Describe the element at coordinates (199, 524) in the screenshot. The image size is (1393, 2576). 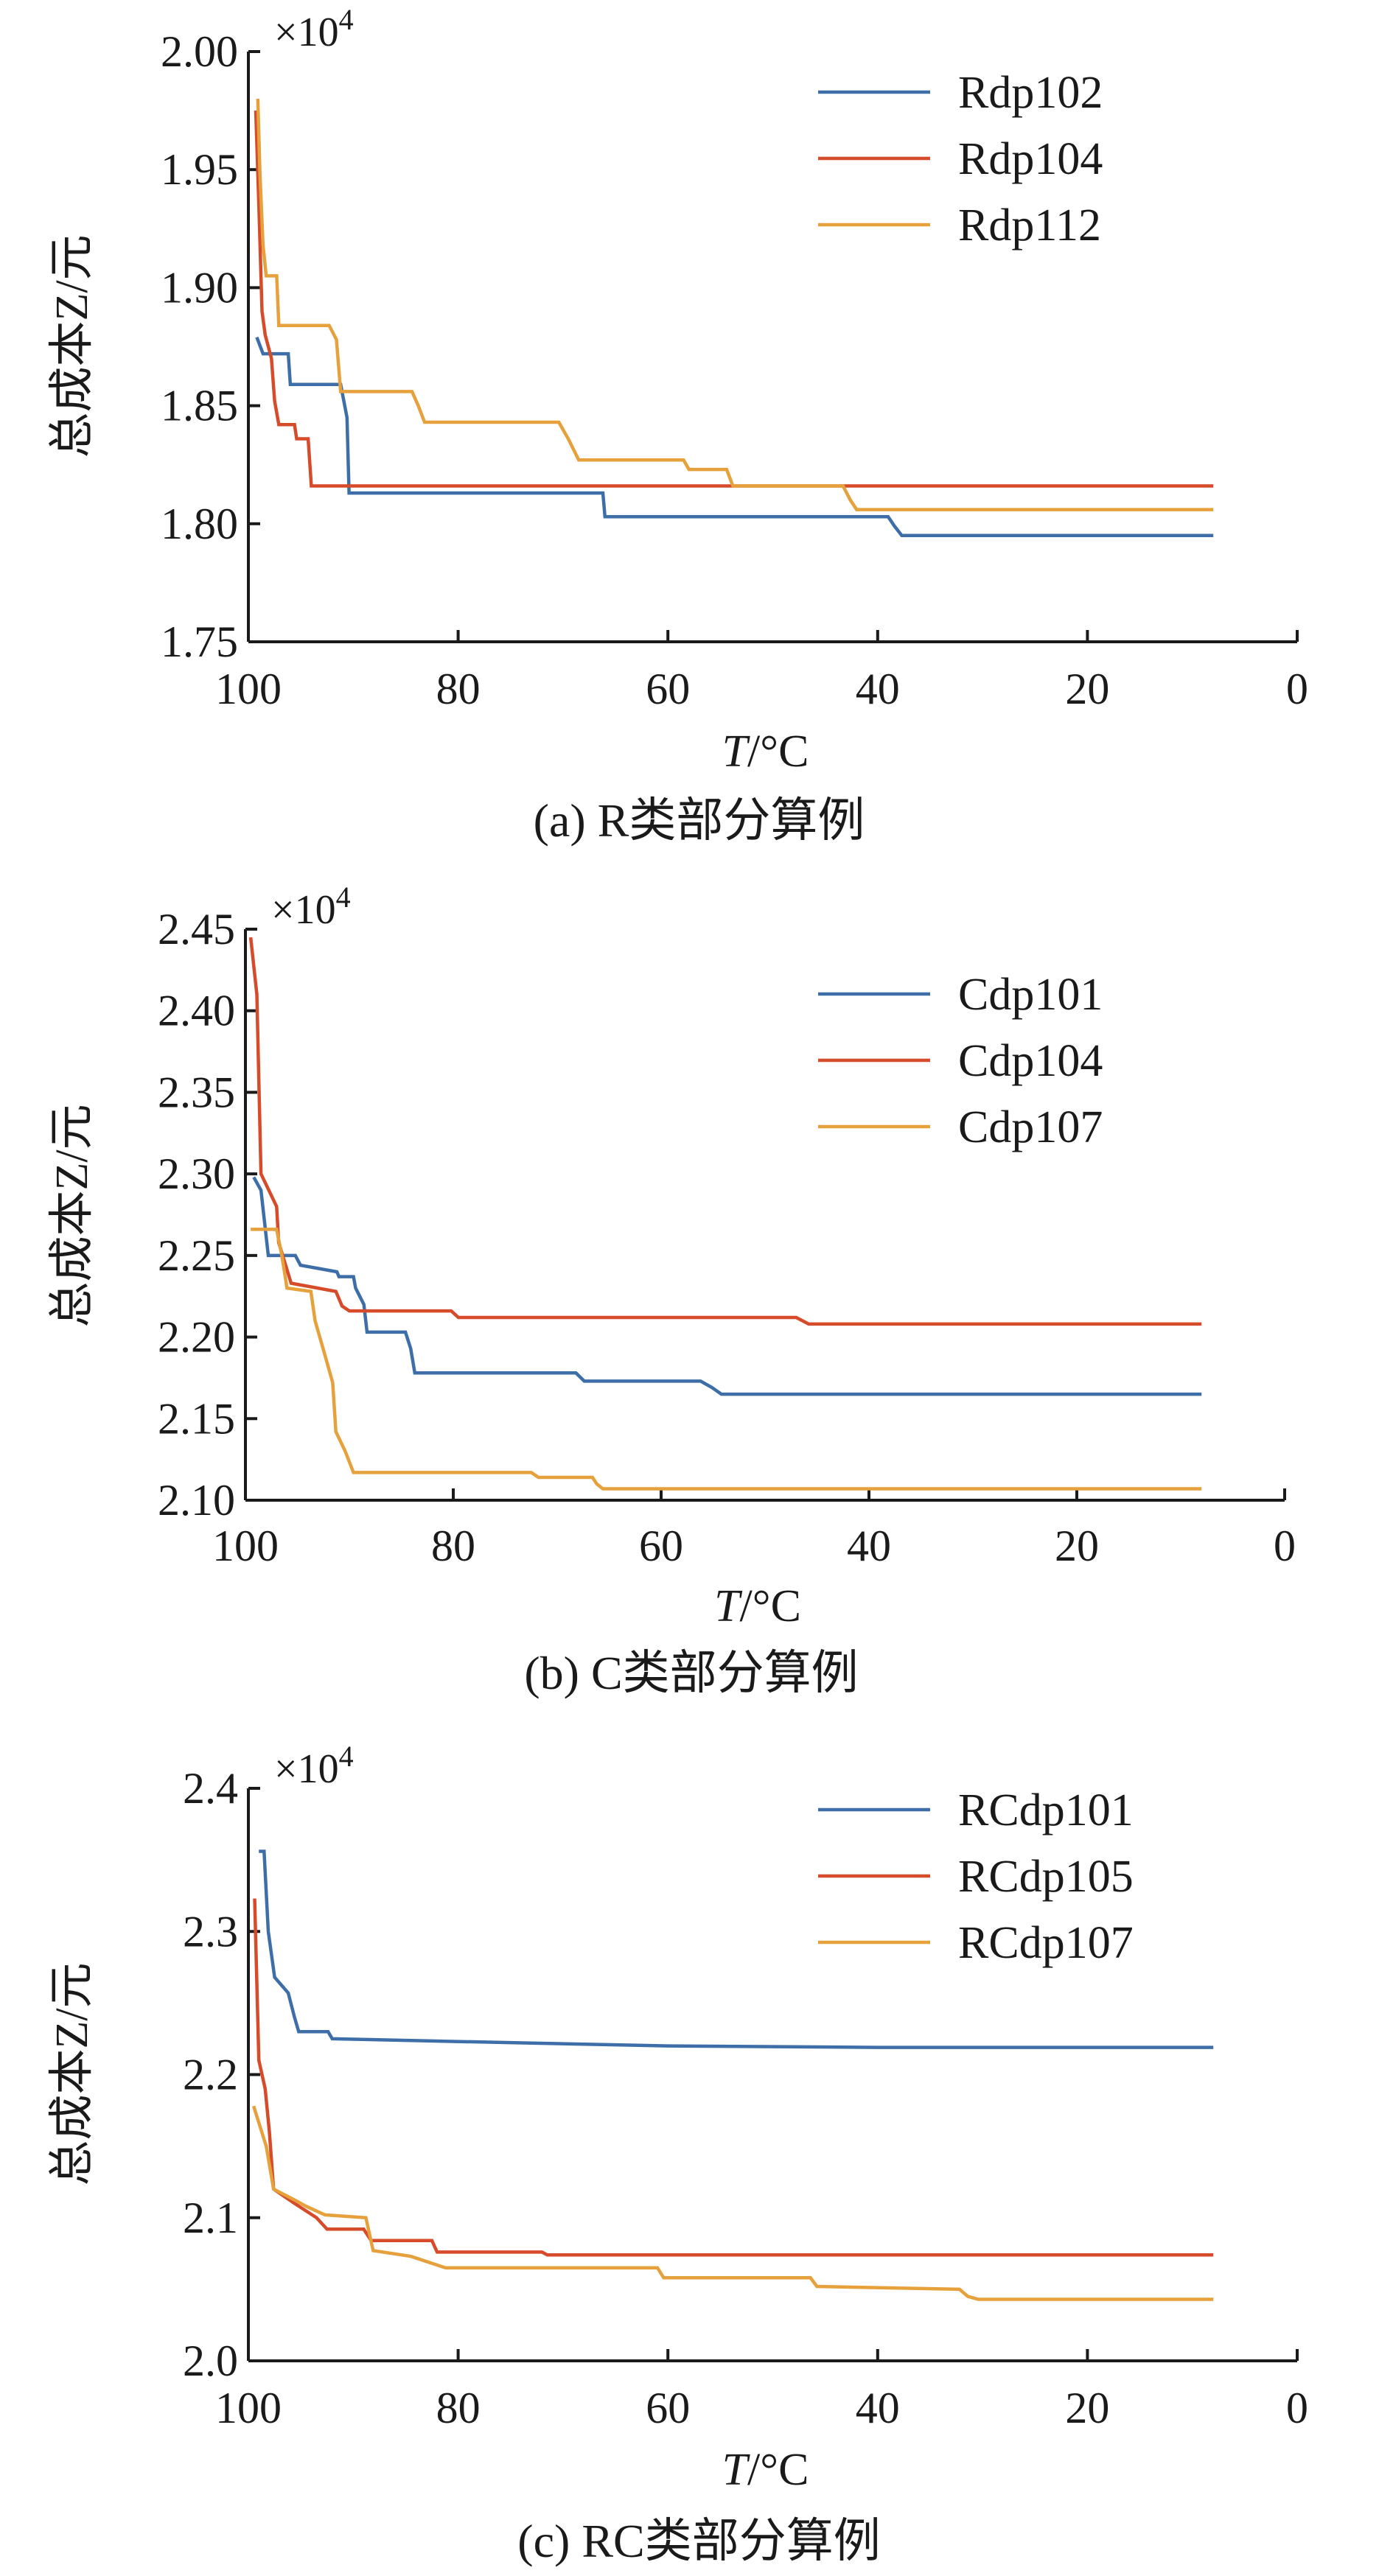
I see `y-tick-label: 1.80` at that location.